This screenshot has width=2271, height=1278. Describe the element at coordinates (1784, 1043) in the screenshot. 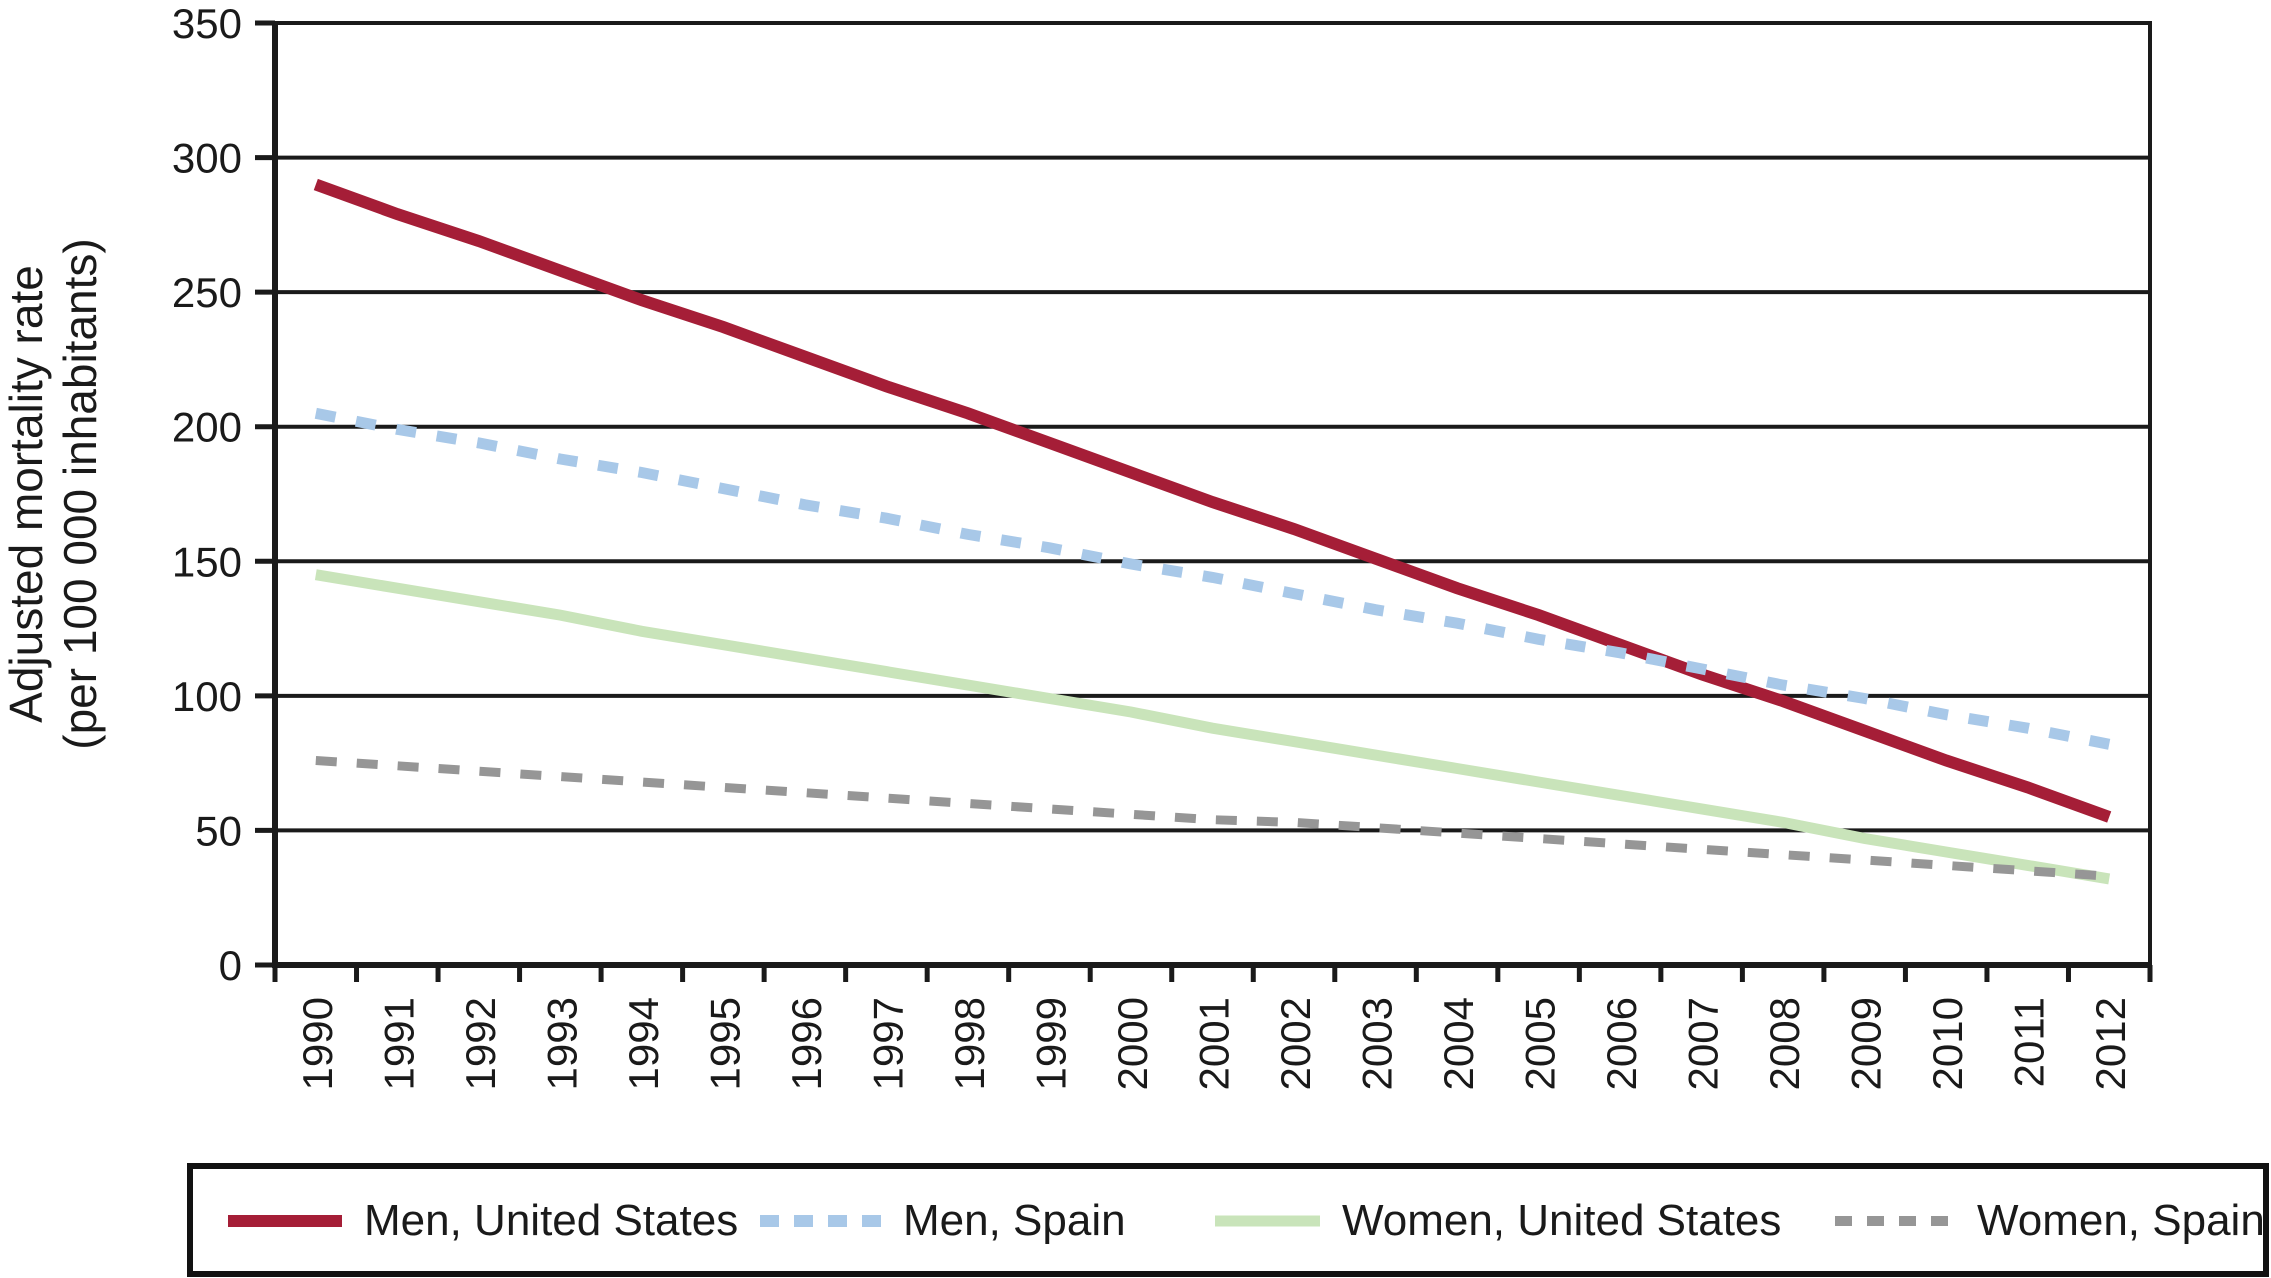

I see `x-tick-label-2008: 2008` at that location.